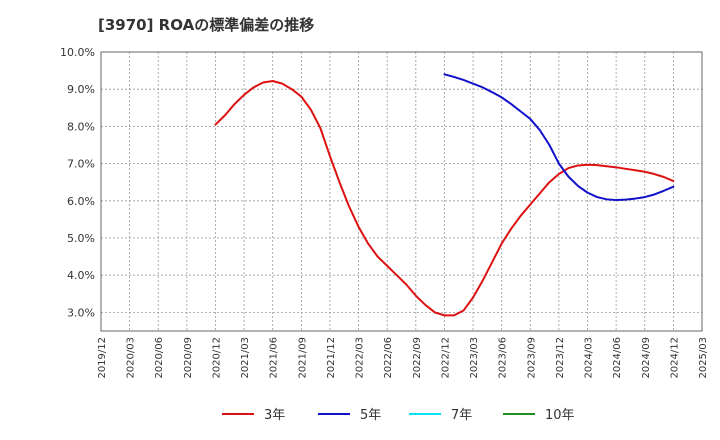 The height and width of the screenshot is (440, 720). Describe the element at coordinates (245, 358) in the screenshot. I see `x-tick-label: 2021/03` at that location.